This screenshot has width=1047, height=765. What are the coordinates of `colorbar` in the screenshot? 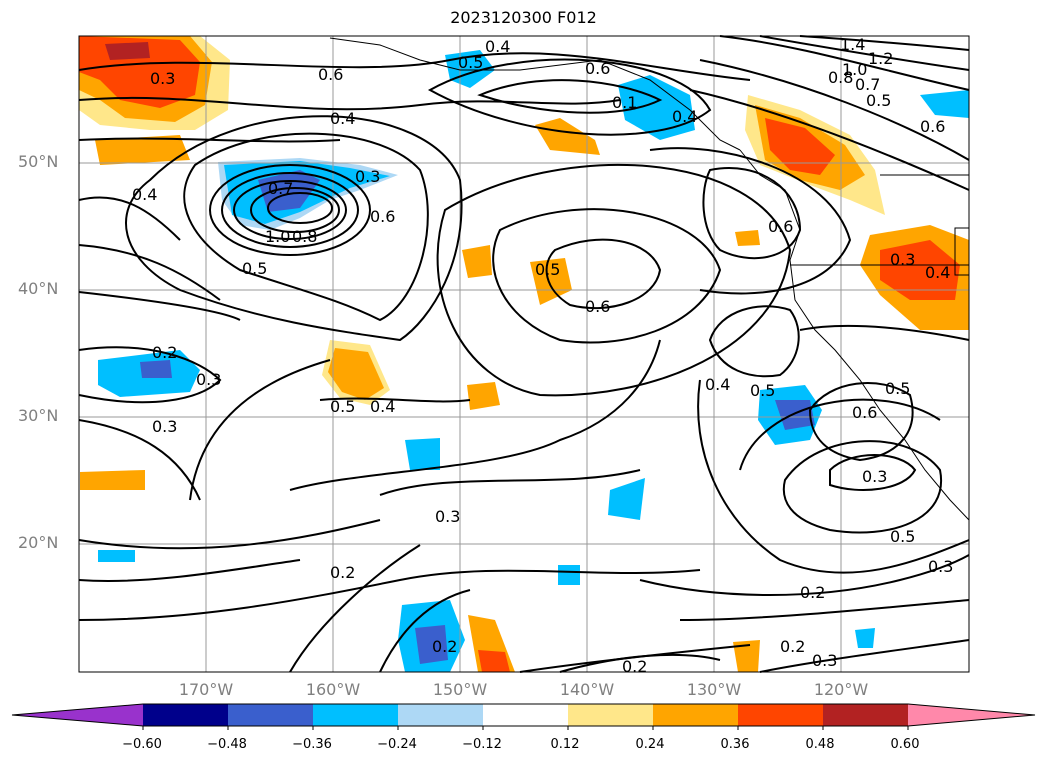 It's located at (523, 716).